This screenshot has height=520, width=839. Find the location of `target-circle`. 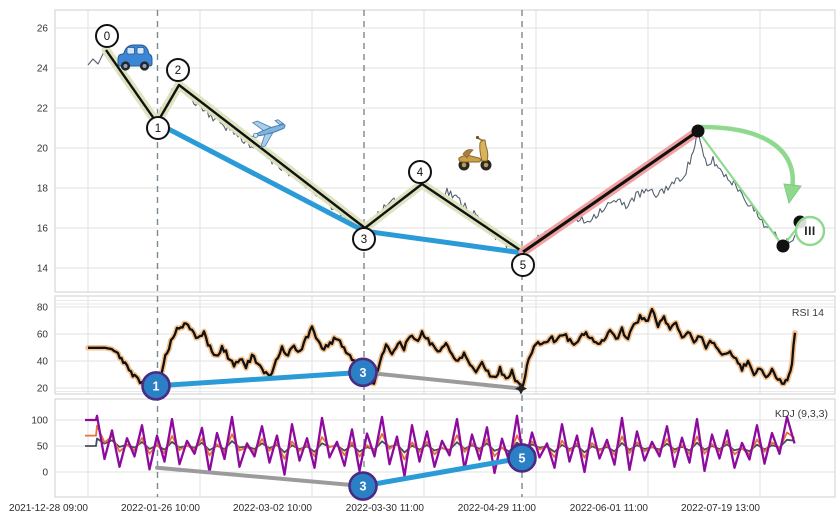

target-circle is located at coordinates (810, 231).